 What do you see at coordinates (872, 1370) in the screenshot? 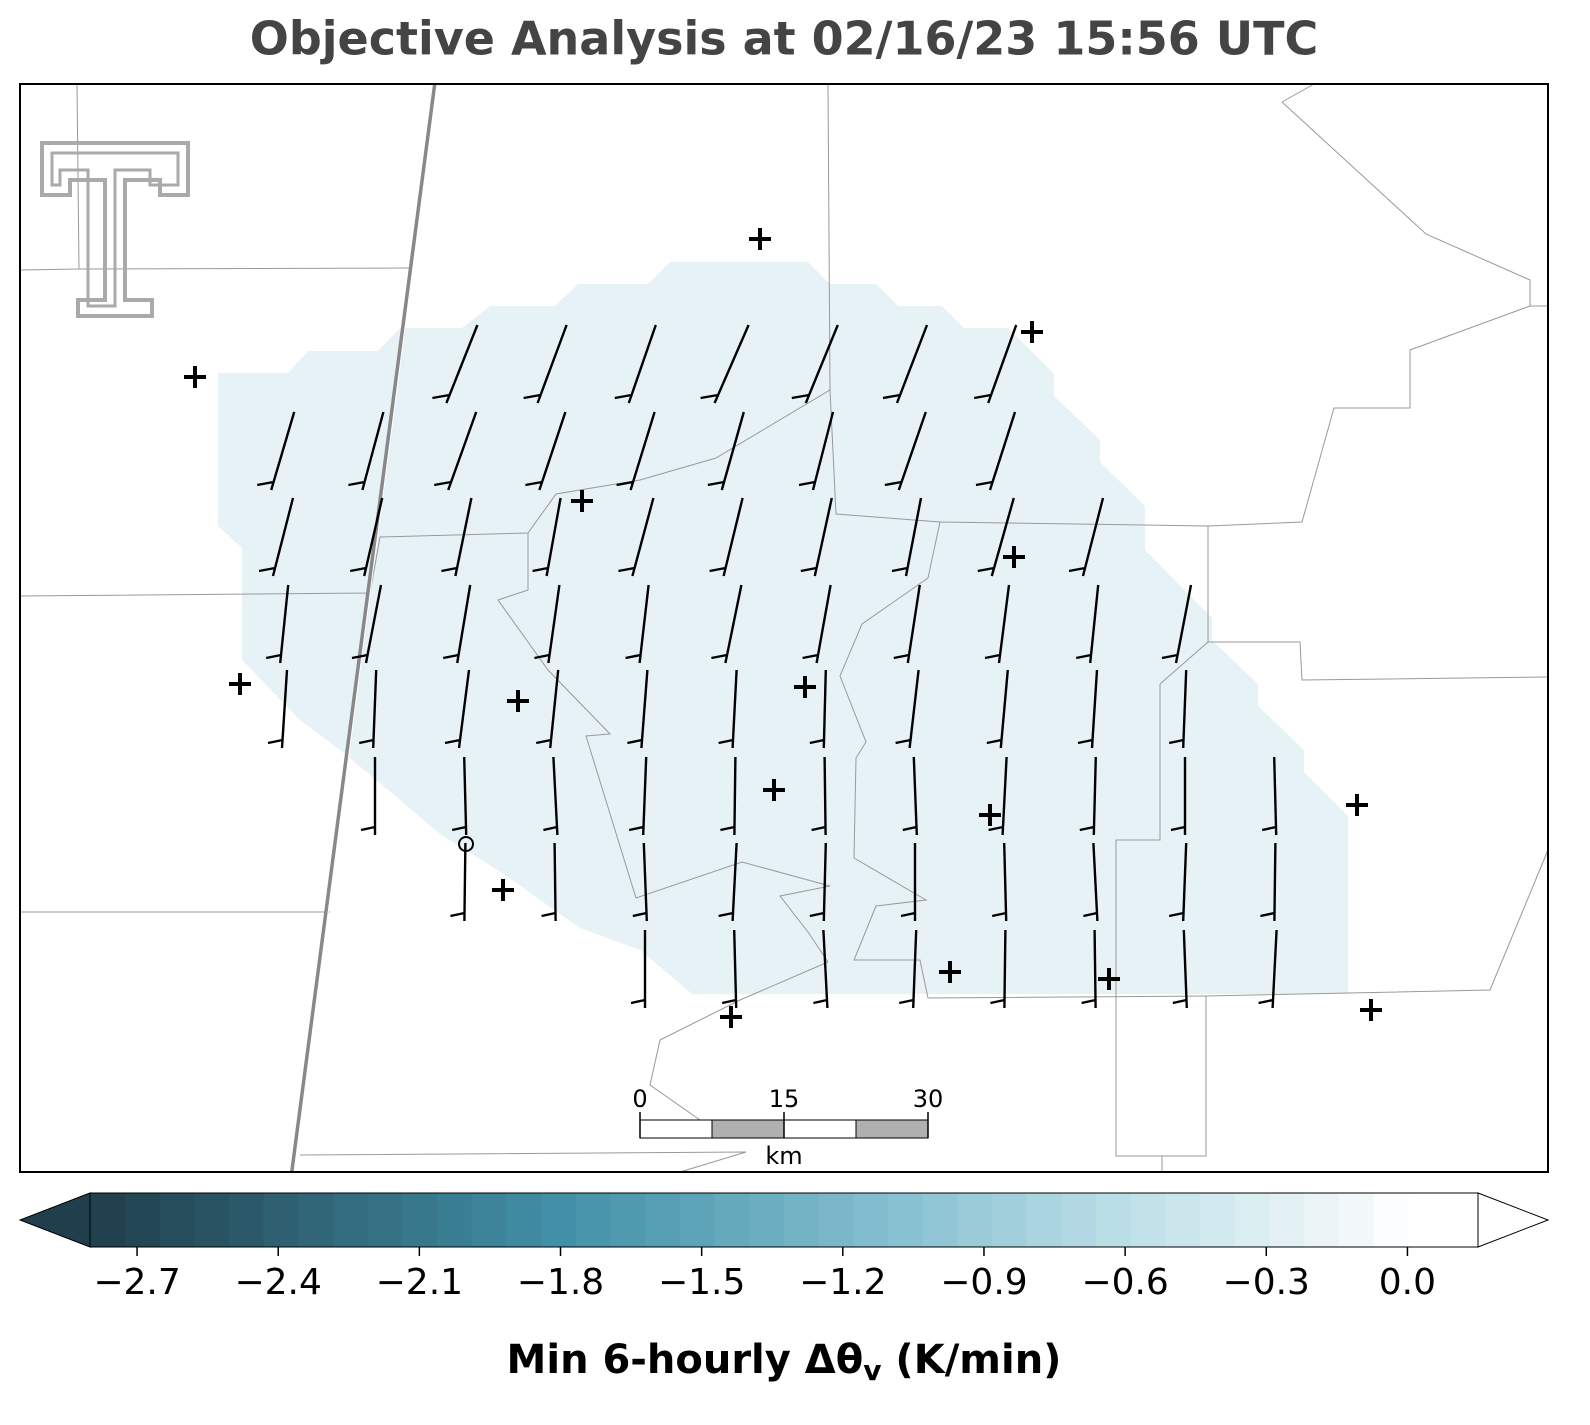
I see `label-sub: v` at bounding box center [872, 1370].